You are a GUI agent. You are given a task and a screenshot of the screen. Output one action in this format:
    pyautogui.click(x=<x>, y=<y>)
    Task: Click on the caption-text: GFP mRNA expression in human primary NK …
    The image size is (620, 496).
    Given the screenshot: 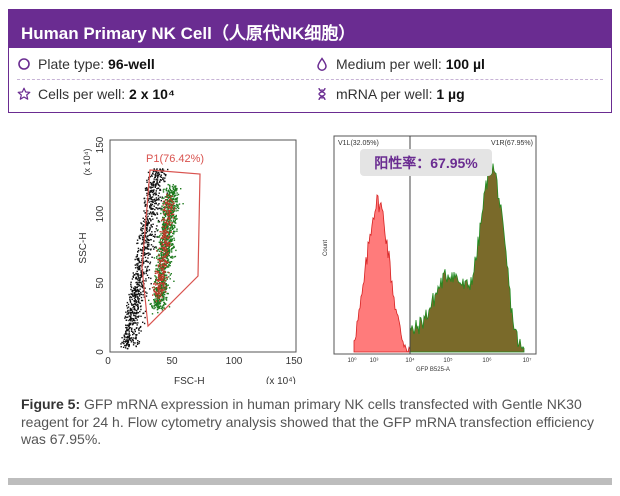 What is the action you would take?
    pyautogui.click(x=307, y=421)
    